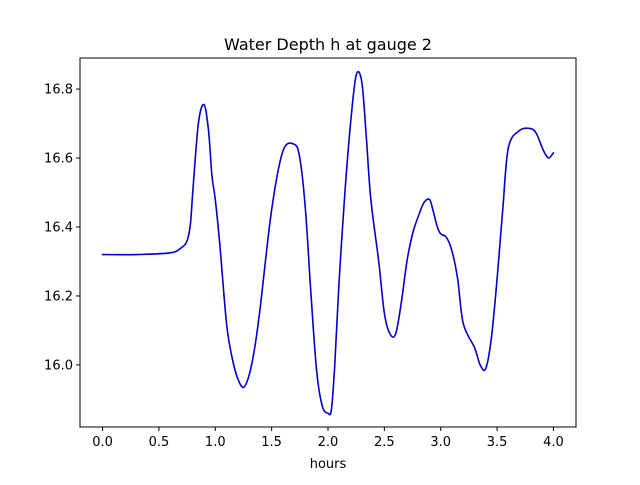  I want to click on x-tick-label: 2.5, so click(384, 442).